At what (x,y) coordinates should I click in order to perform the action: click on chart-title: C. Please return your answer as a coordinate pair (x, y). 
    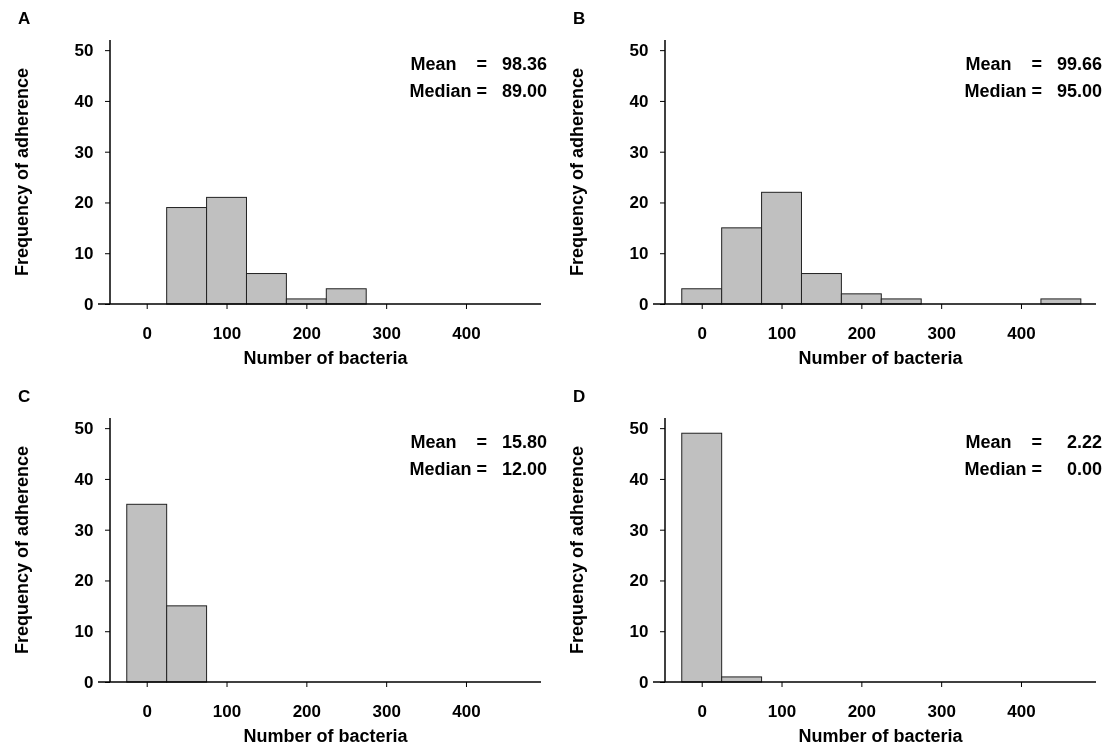
    Looking at the image, I should click on (24, 396).